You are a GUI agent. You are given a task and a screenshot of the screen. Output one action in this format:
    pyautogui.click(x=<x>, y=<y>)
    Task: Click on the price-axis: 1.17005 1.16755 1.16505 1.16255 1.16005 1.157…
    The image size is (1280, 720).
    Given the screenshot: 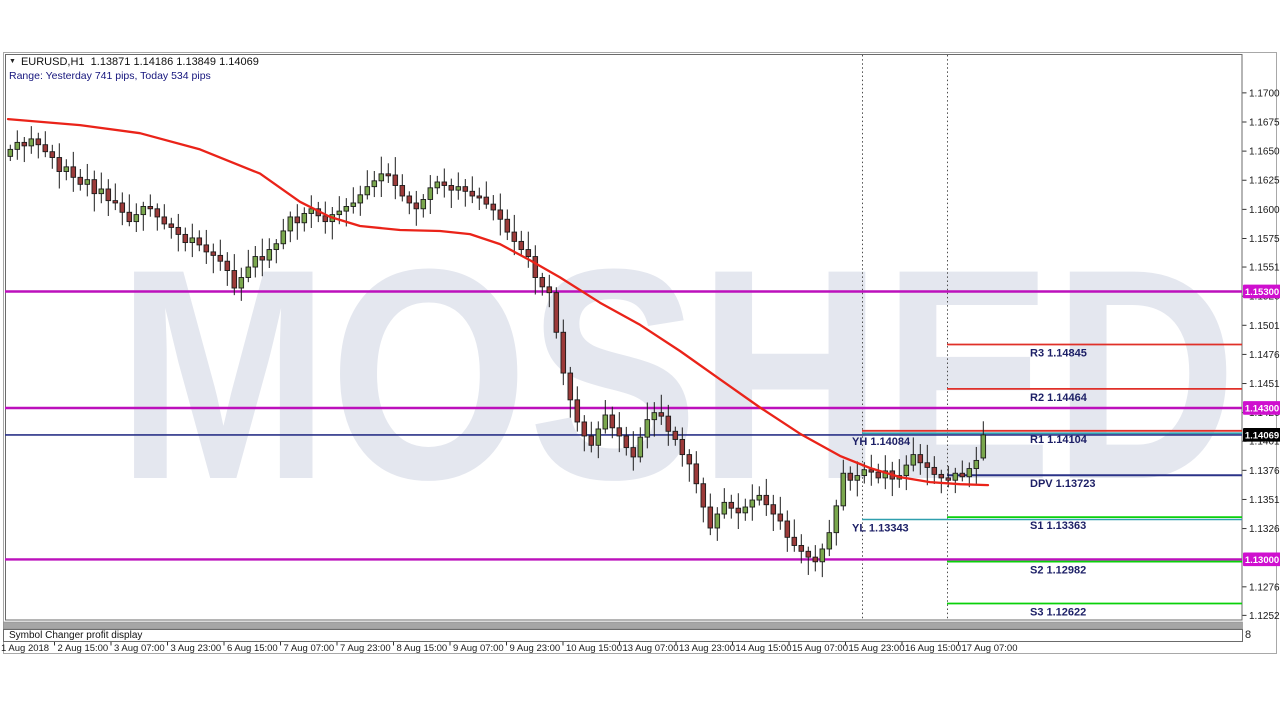 What is the action you would take?
    pyautogui.click(x=1261, y=355)
    